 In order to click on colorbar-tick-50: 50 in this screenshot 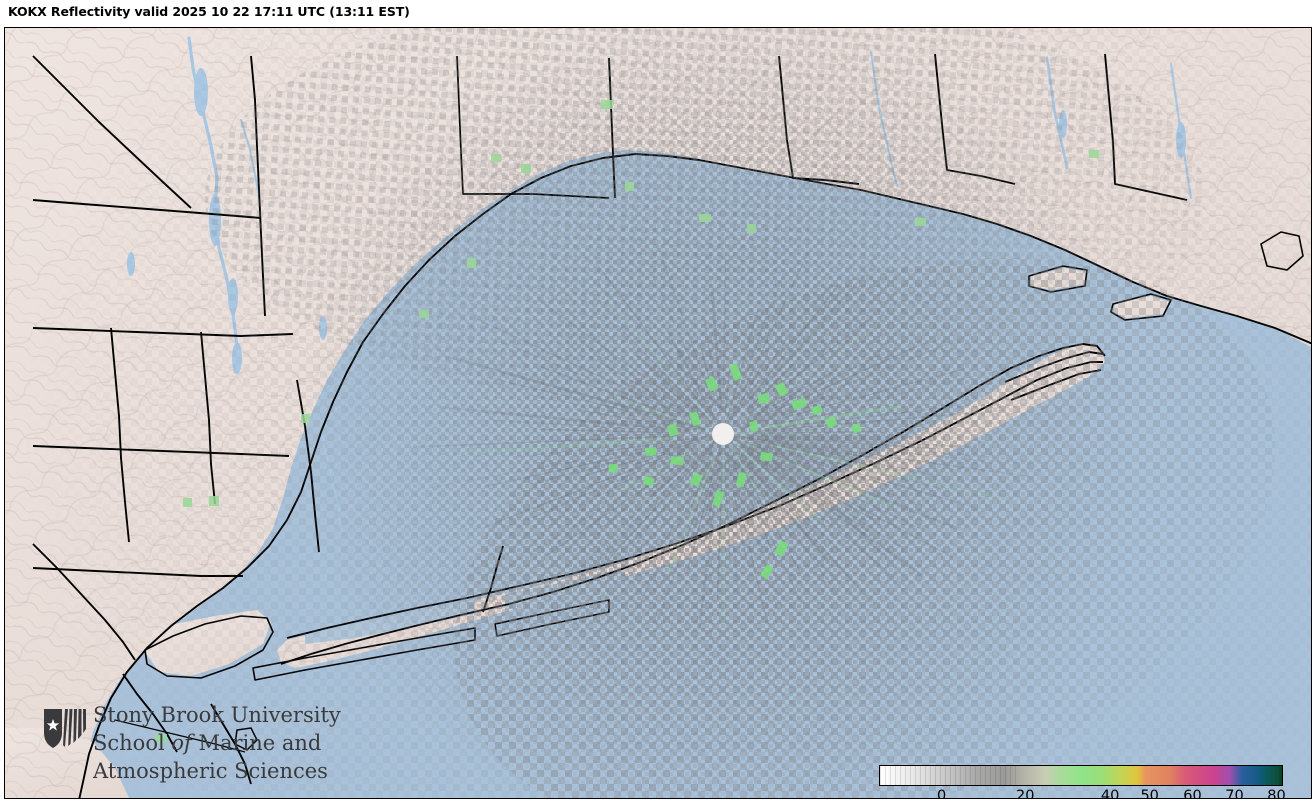, I will do `click(1149, 793)`.